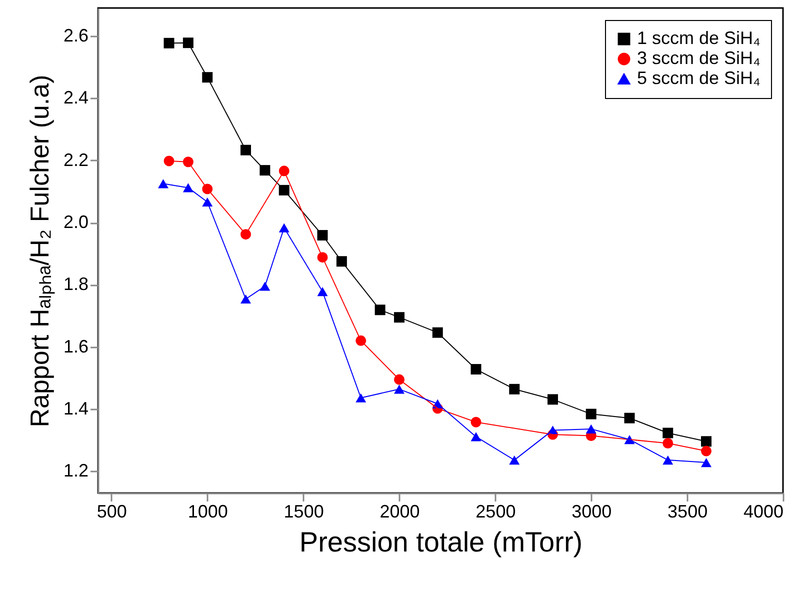 Image resolution: width=812 pixels, height=593 pixels. What do you see at coordinates (496, 512) in the screenshot?
I see `x-tick-label: 2500` at bounding box center [496, 512].